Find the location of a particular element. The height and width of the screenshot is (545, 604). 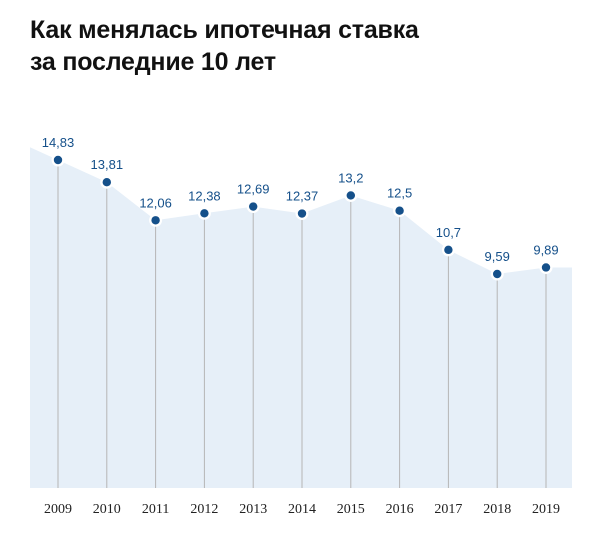

value-label-2018: 9,59 is located at coordinates (497, 256).